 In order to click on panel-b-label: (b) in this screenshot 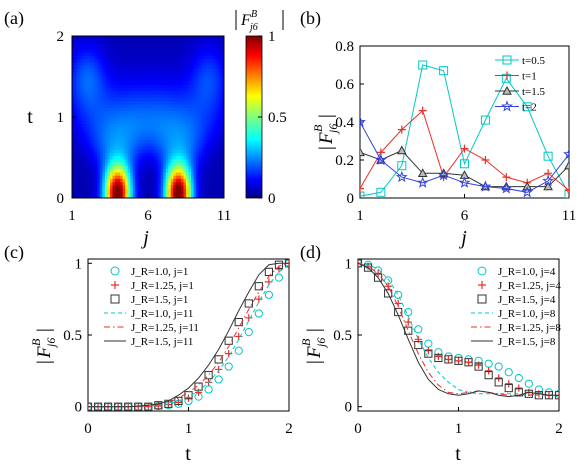, I will do `click(310, 18)`.